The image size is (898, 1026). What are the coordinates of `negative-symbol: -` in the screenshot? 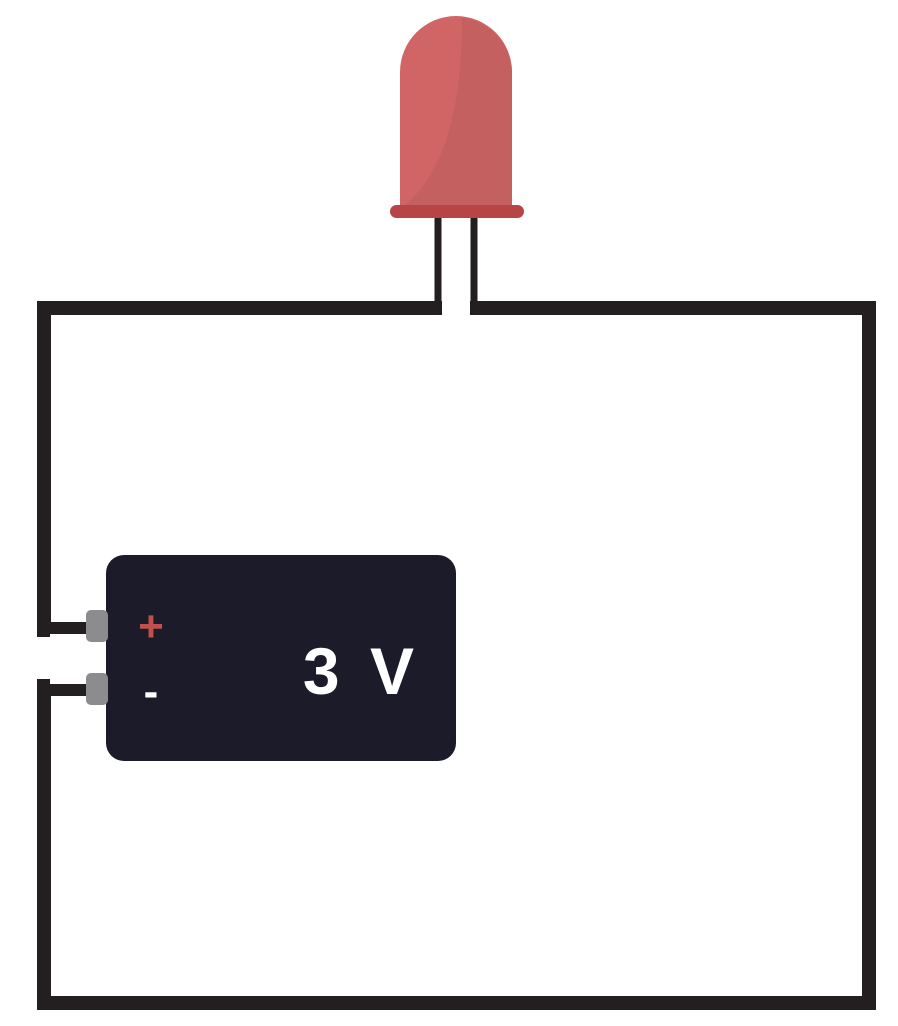 It's located at (151, 691).